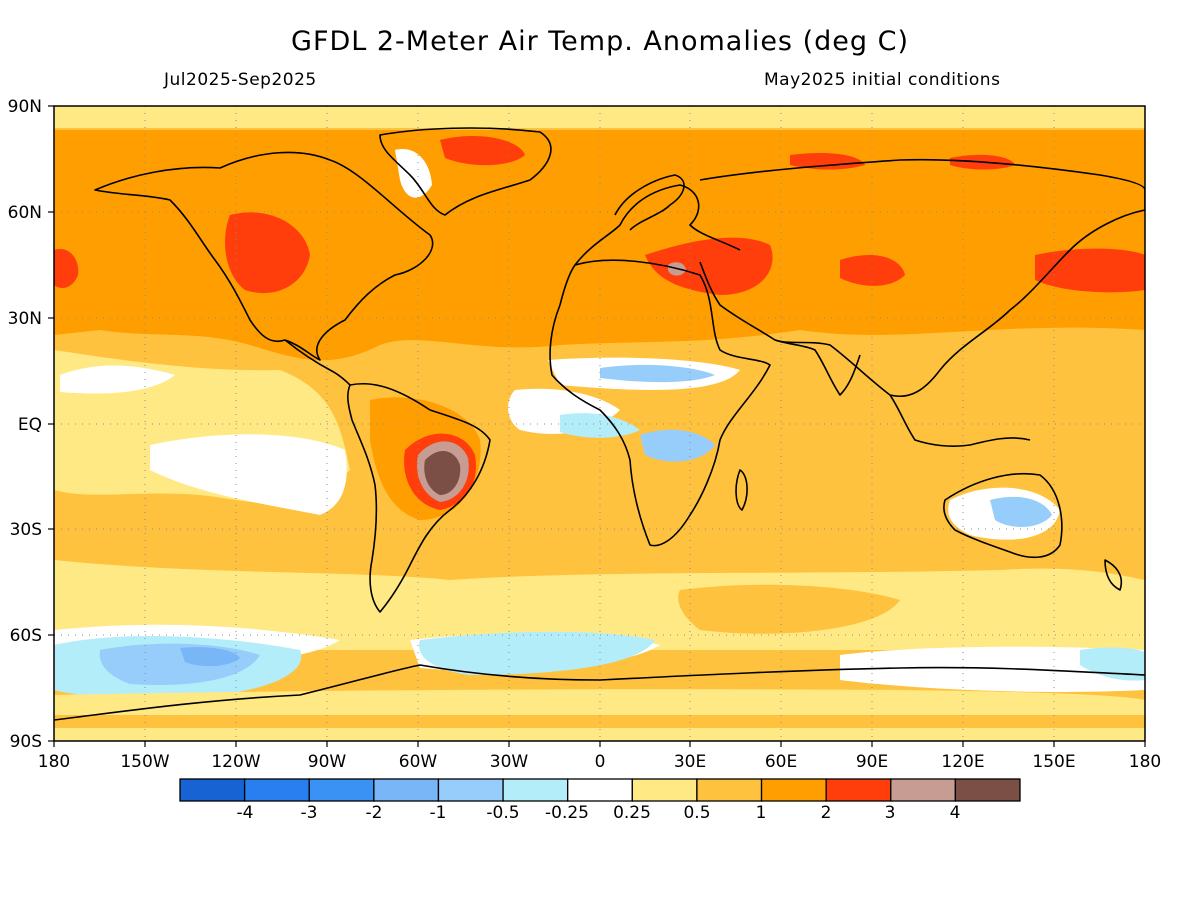 The image size is (1200, 900). I want to click on colorbar-swatches, so click(600, 790).